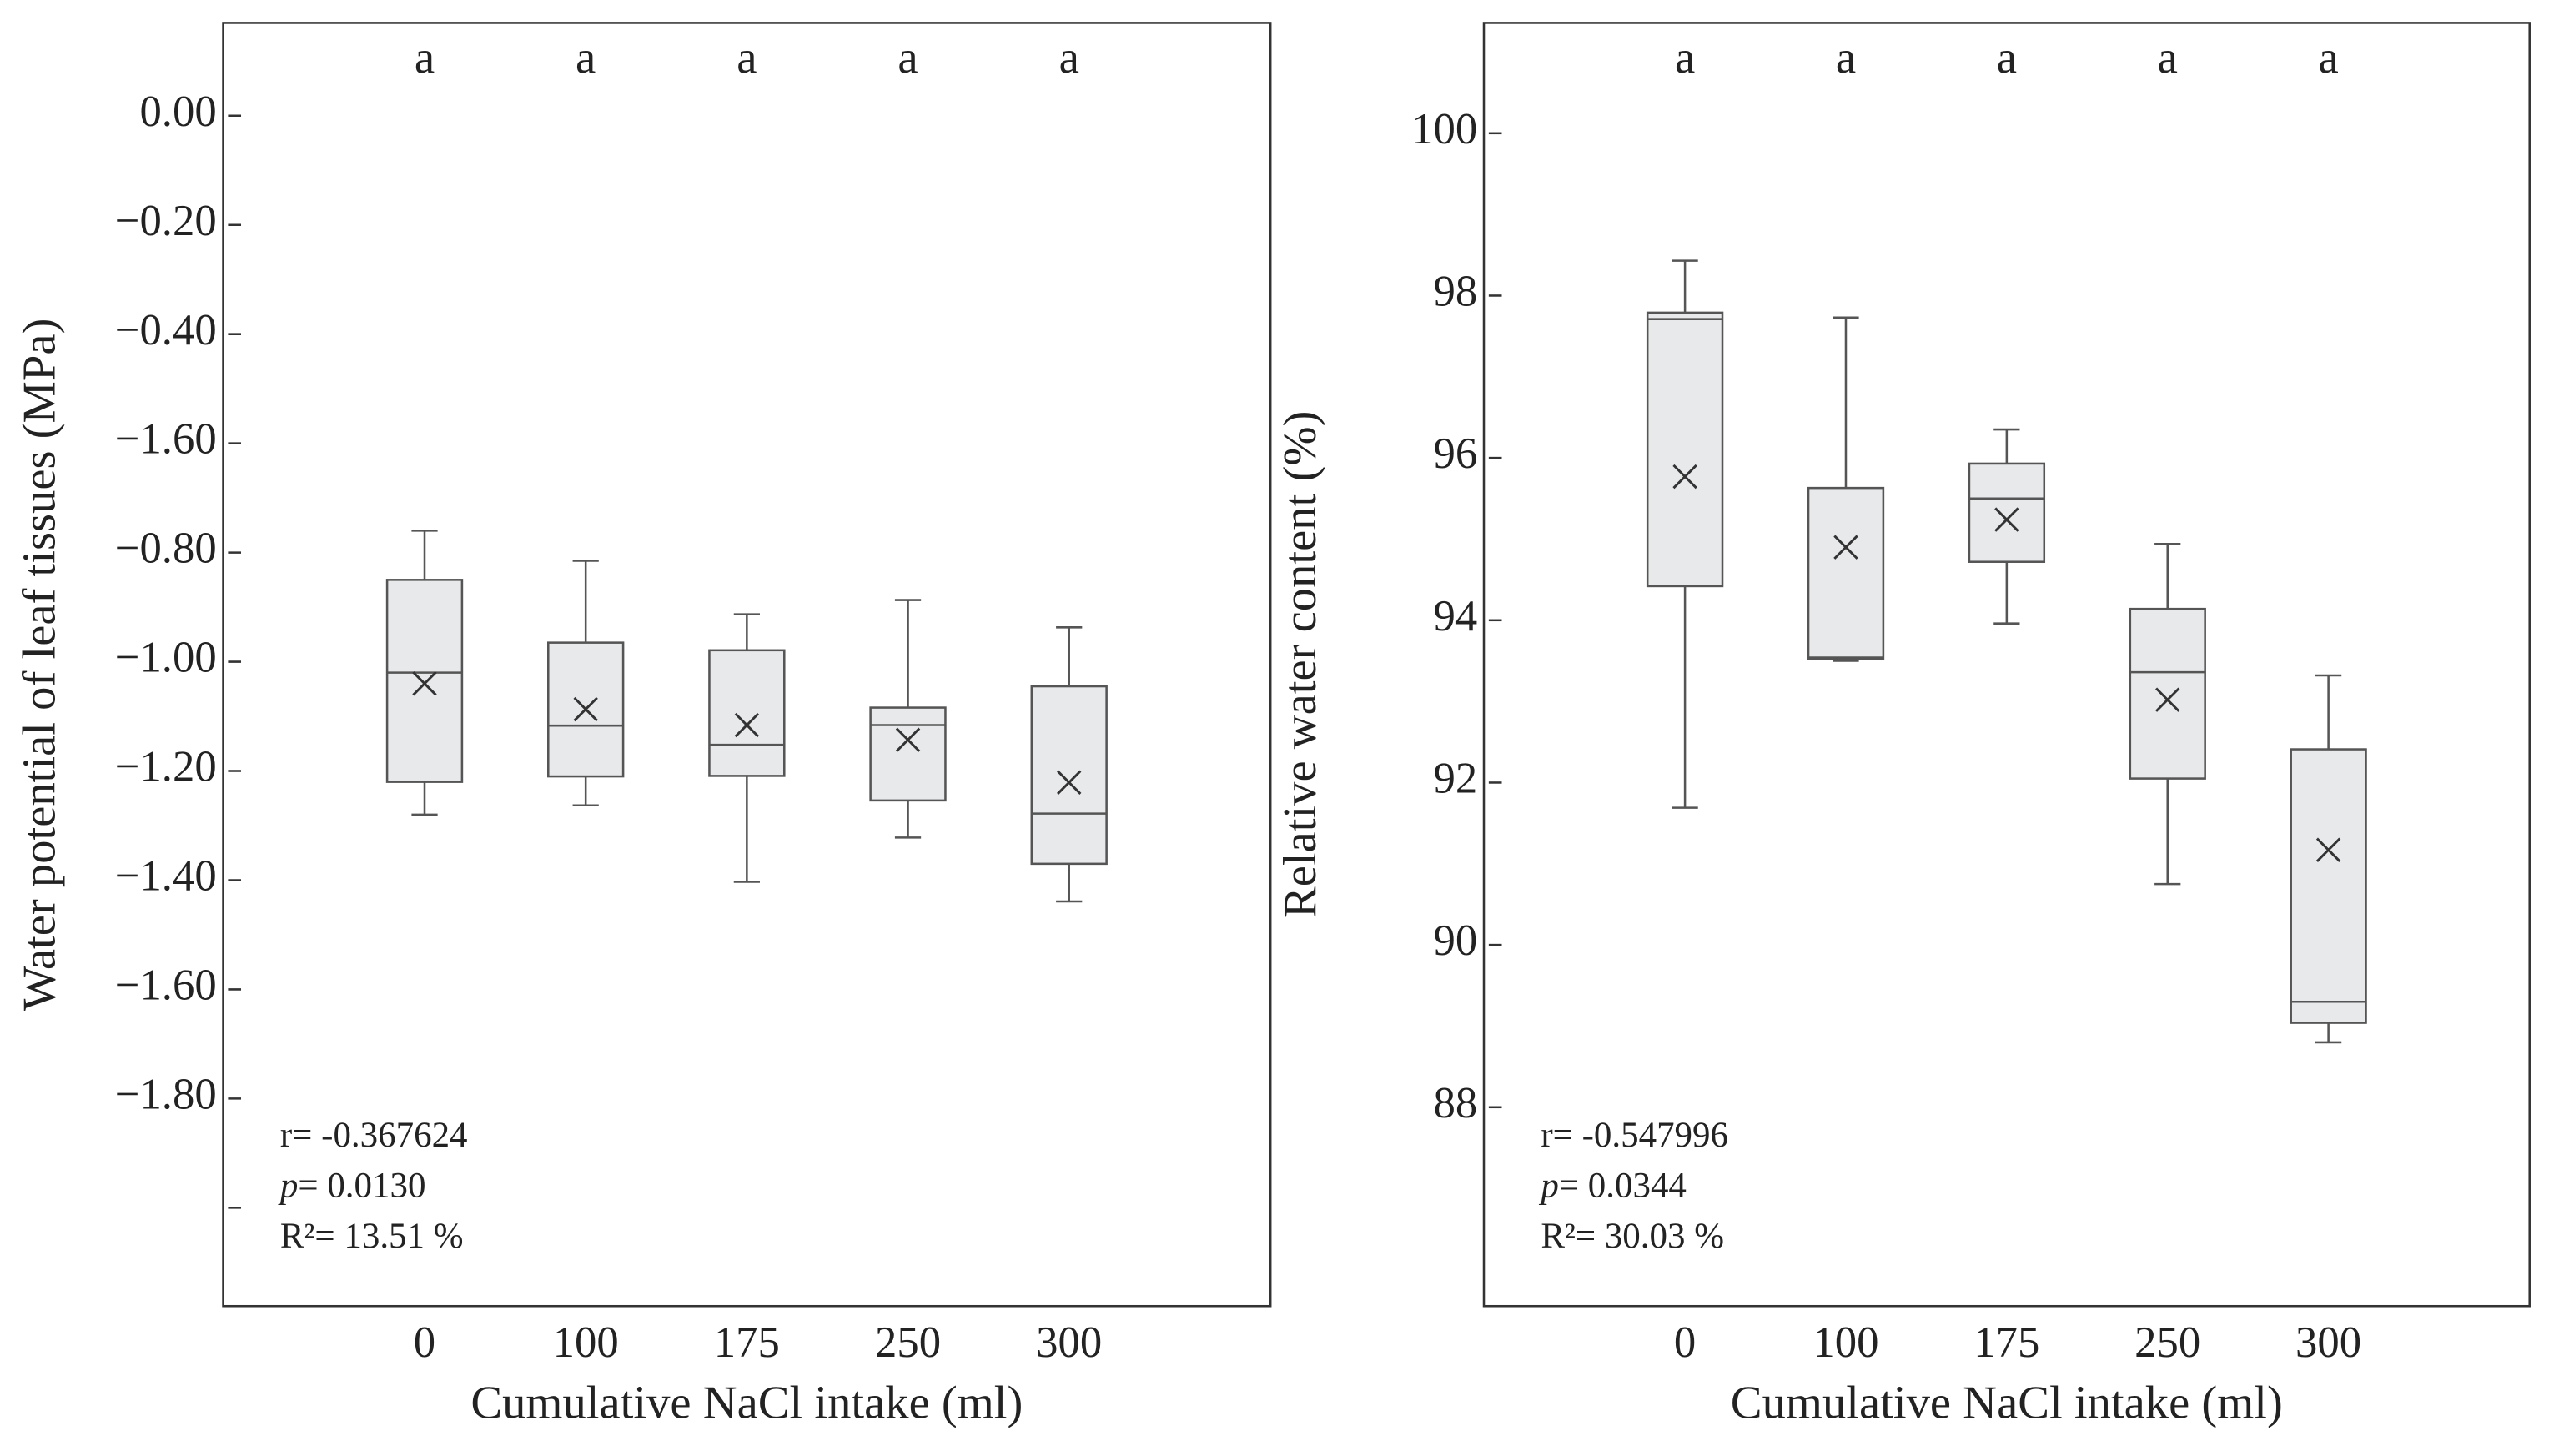  What do you see at coordinates (1455, 454) in the screenshot?
I see `y-tick-label: 96` at bounding box center [1455, 454].